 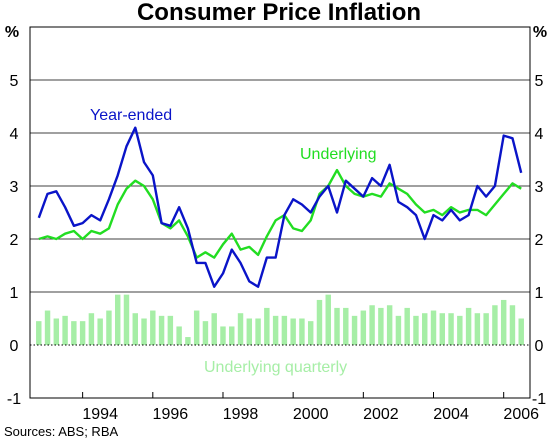 I want to click on y-tick-right-0: 0, so click(x=539, y=346).